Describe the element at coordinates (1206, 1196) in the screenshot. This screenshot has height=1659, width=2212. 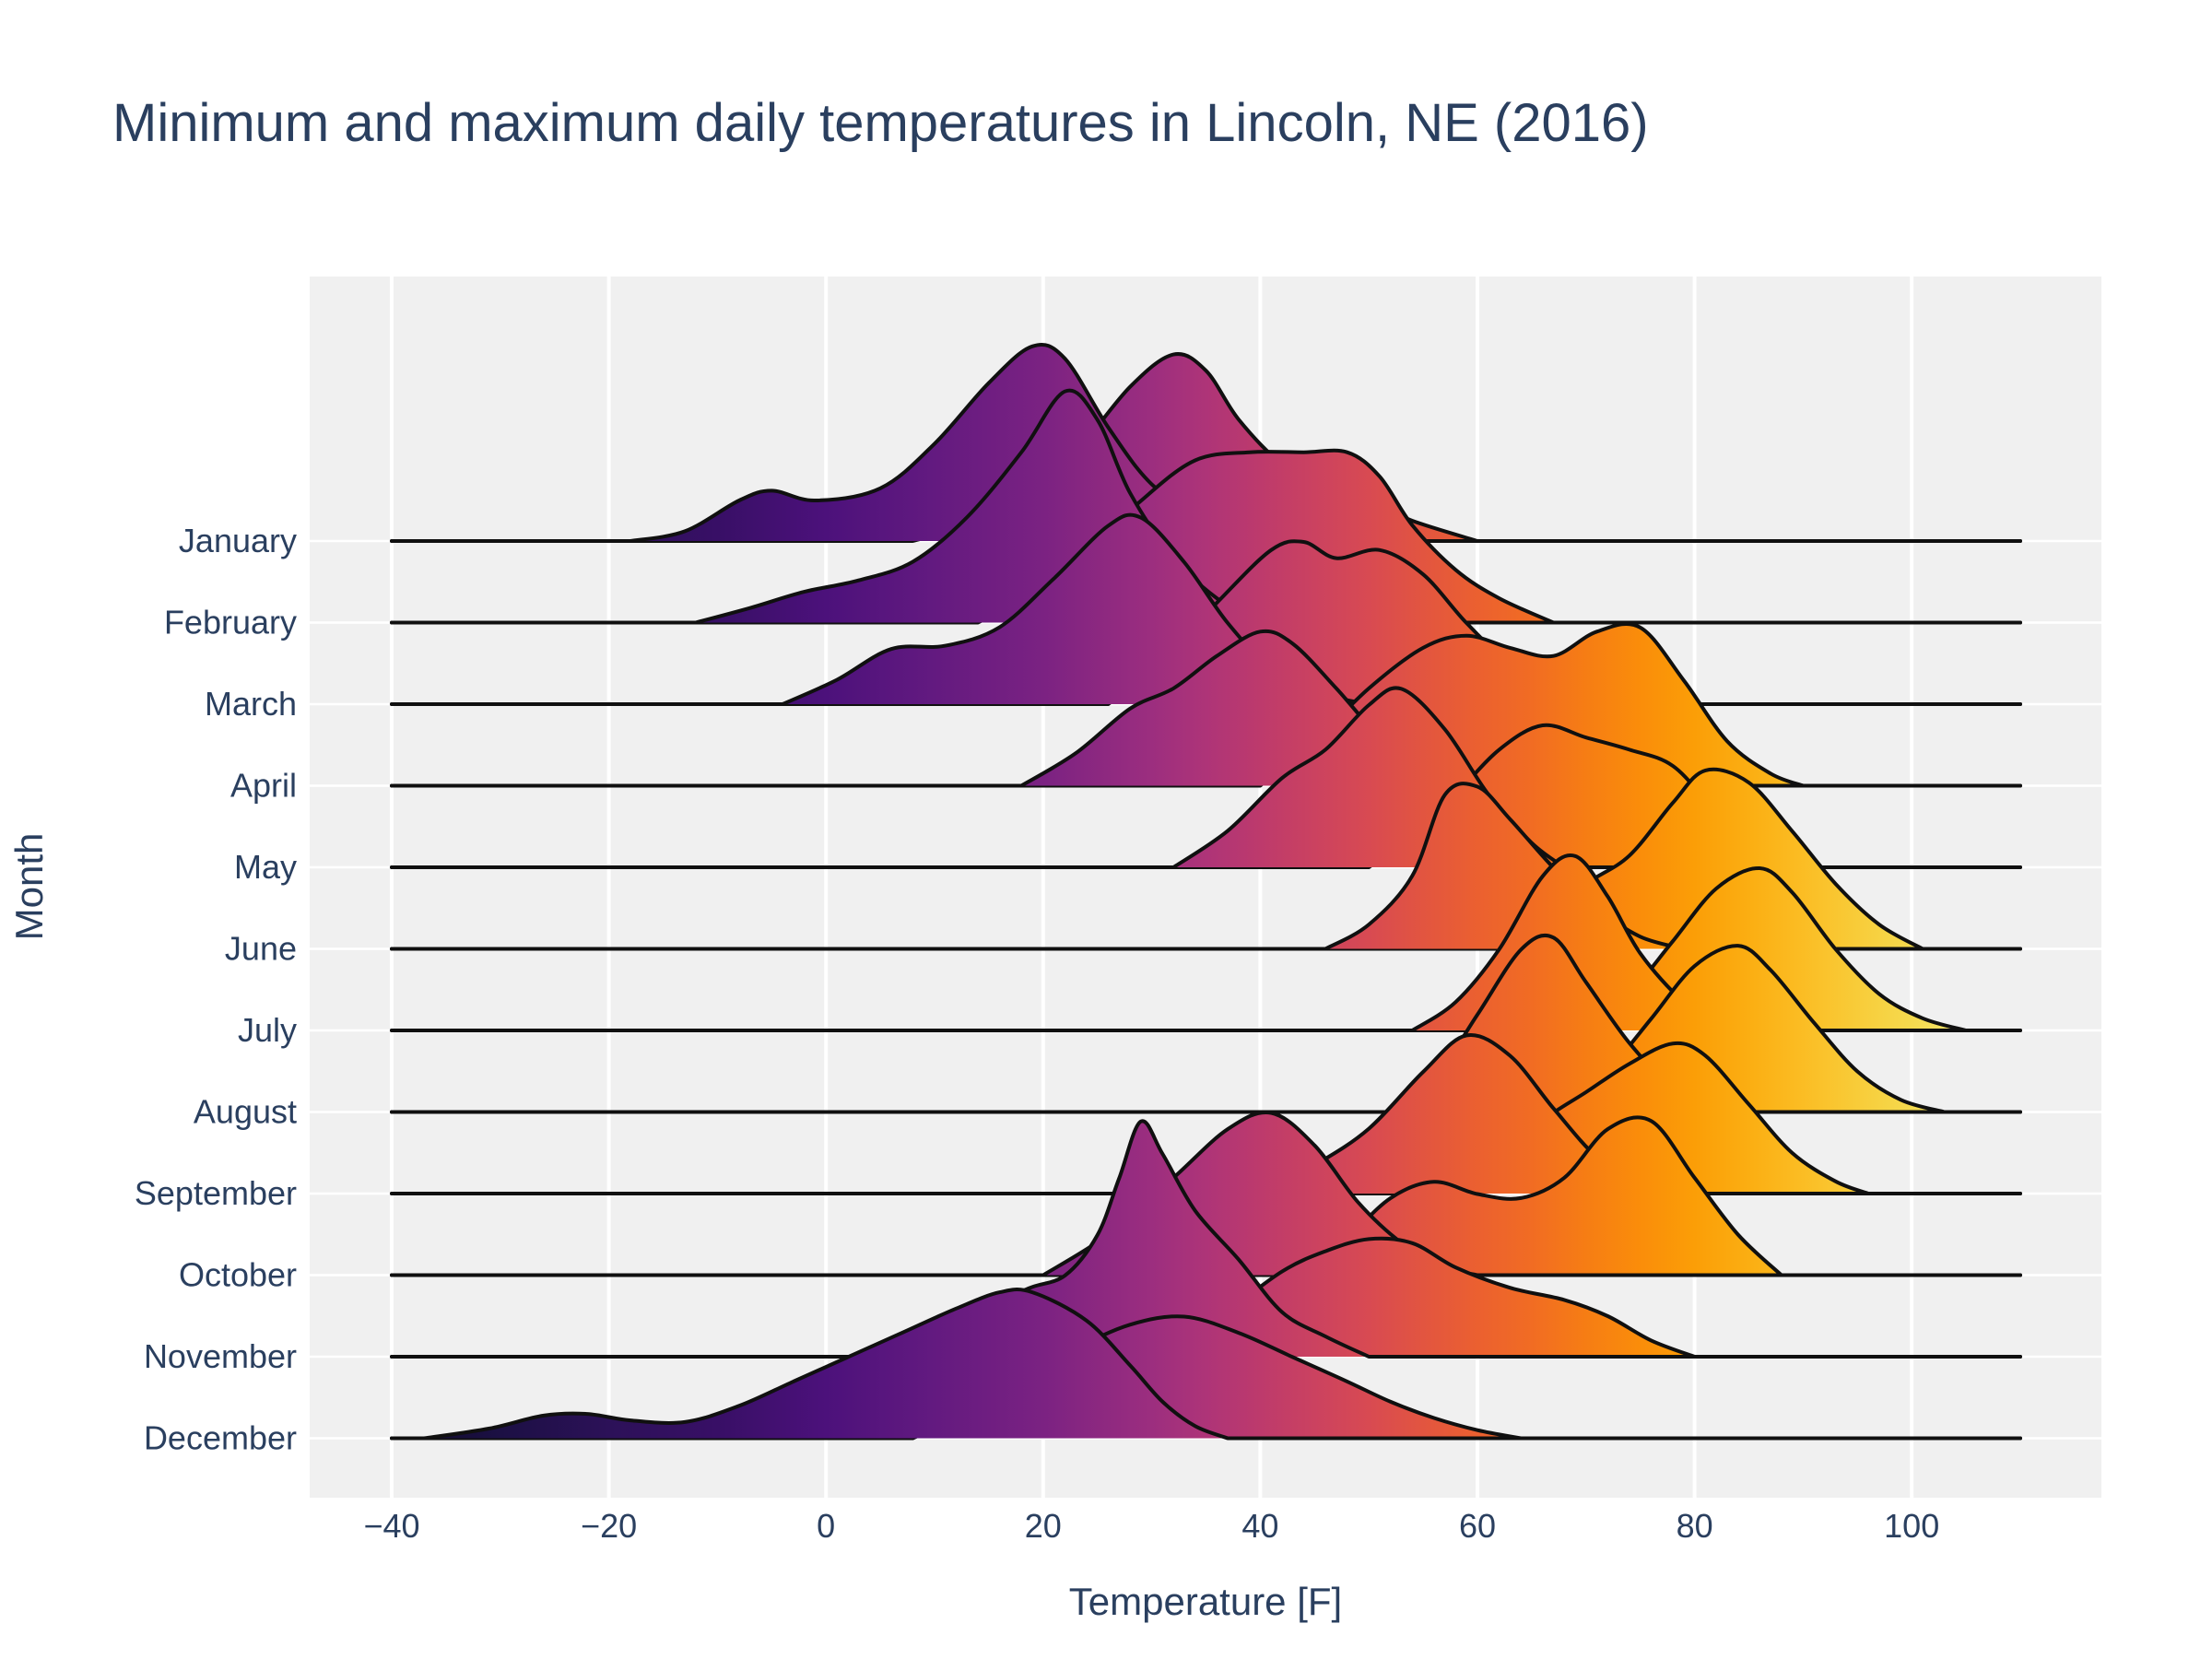
I see `ridge-max-temp-october` at that location.